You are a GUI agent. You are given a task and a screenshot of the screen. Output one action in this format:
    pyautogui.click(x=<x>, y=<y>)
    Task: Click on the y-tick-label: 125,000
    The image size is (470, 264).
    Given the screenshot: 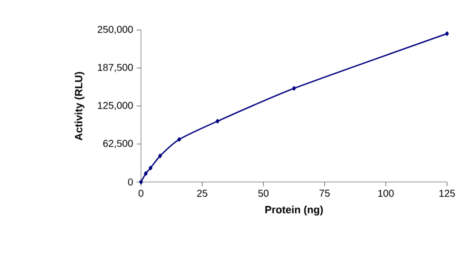 What is the action you would take?
    pyautogui.click(x=115, y=106)
    